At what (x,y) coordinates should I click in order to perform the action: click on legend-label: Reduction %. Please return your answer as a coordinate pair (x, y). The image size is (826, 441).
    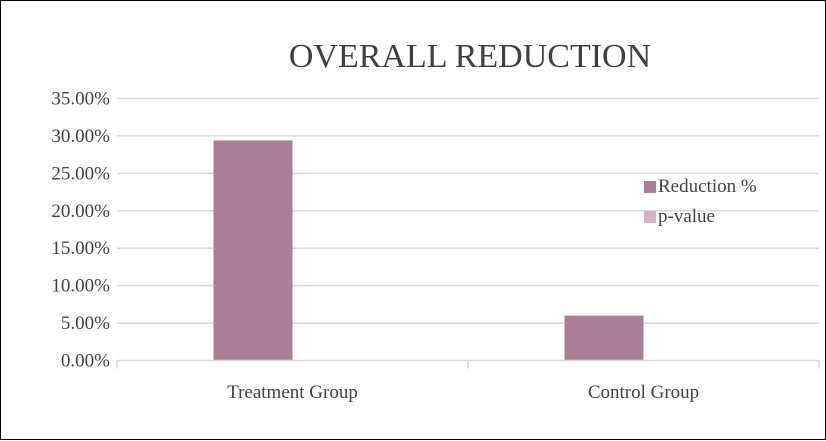
    Looking at the image, I should click on (707, 186).